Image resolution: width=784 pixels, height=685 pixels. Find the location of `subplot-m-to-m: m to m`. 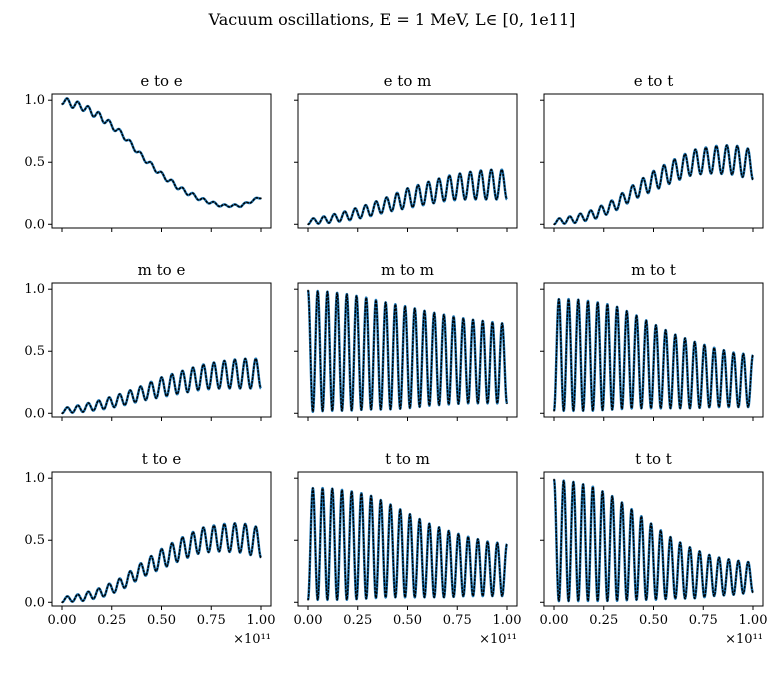

subplot-m-to-m: m to m is located at coordinates (406, 341).